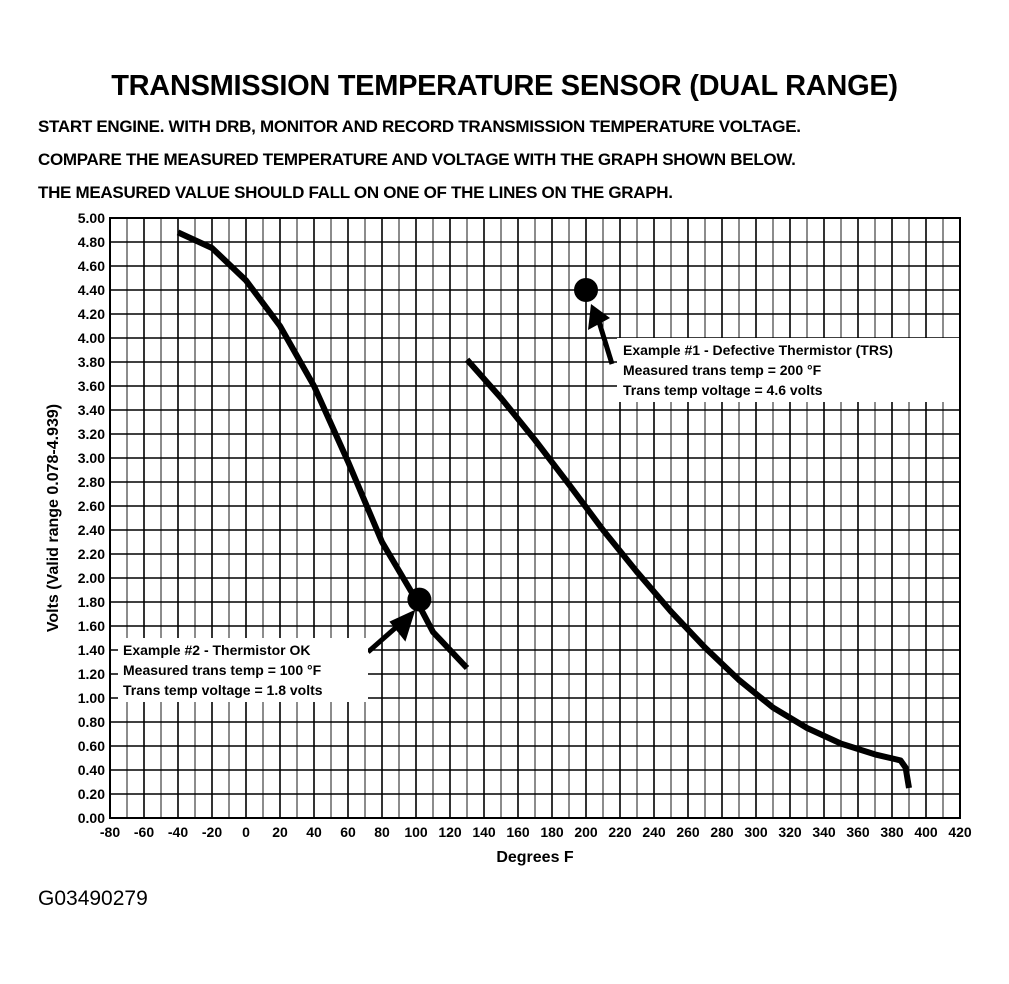 The width and height of the screenshot is (1009, 984). What do you see at coordinates (91, 650) in the screenshot?
I see `y-tick-label: 1.40` at bounding box center [91, 650].